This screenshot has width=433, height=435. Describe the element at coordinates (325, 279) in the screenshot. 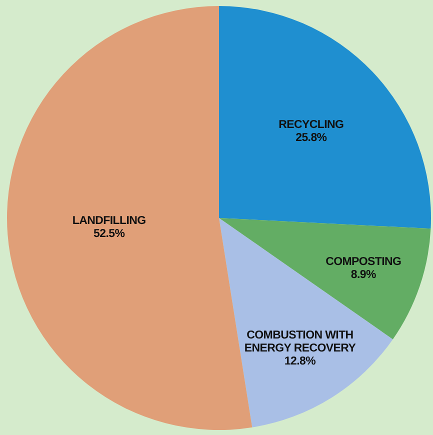

I see `pie-slice` at that location.